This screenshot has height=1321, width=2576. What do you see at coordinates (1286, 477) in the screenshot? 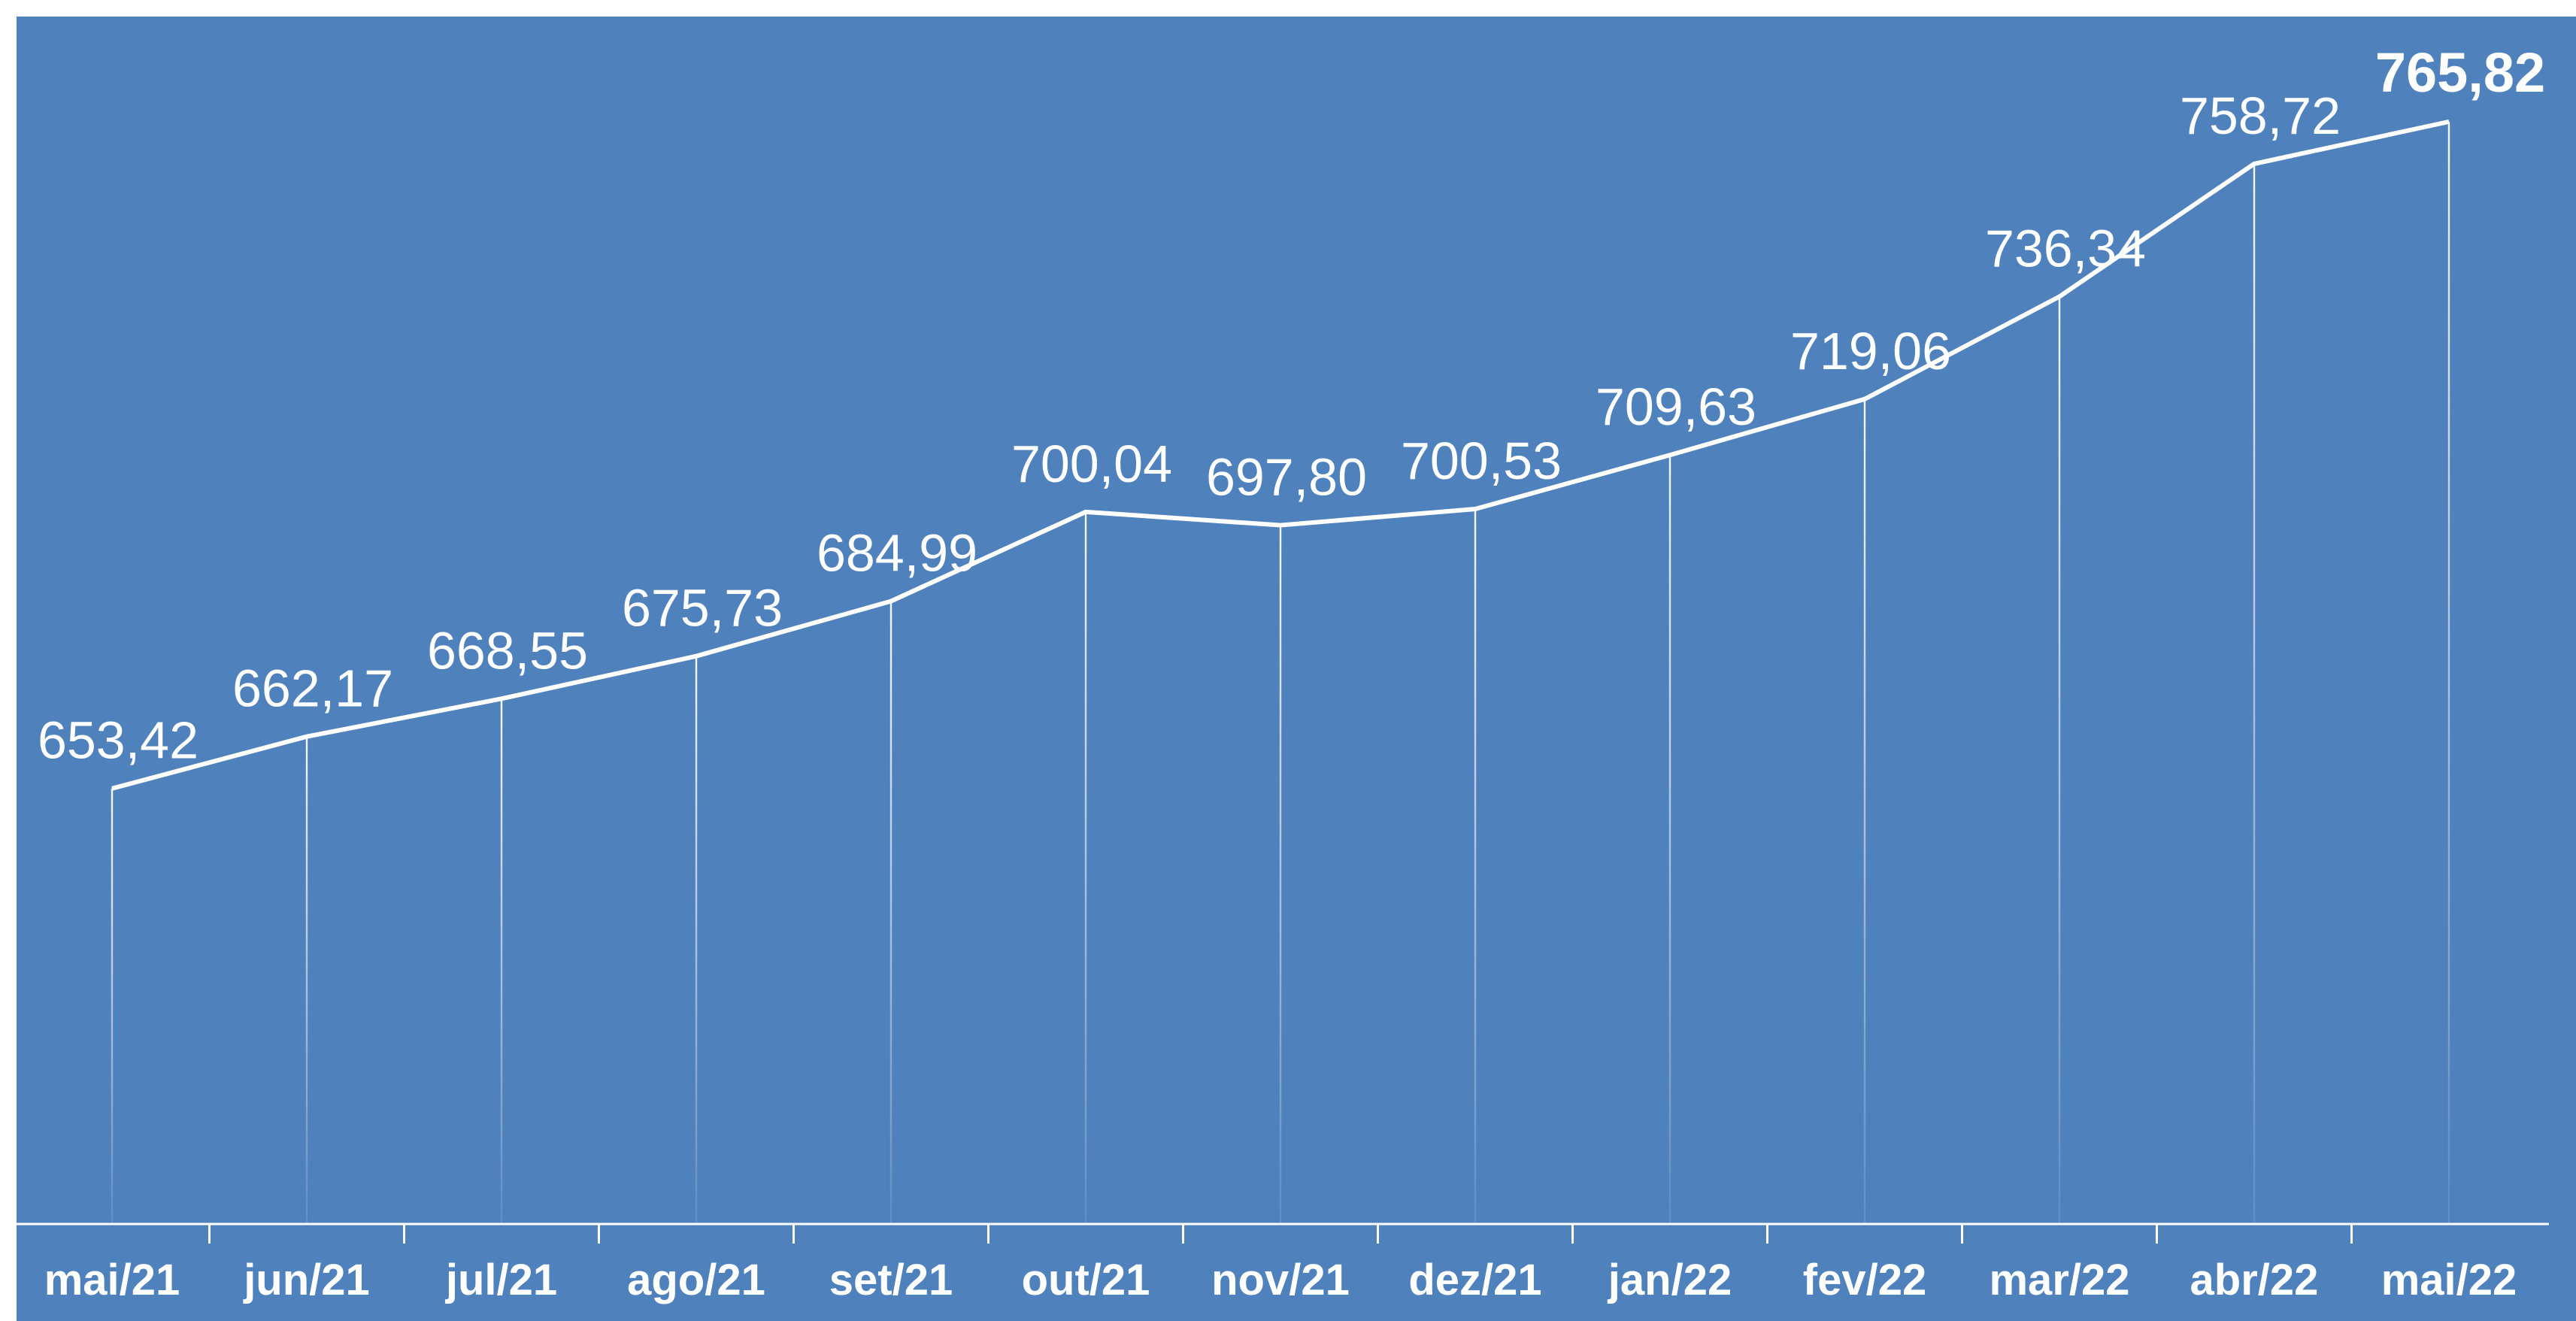
I see `data-label: 697,80` at bounding box center [1286, 477].